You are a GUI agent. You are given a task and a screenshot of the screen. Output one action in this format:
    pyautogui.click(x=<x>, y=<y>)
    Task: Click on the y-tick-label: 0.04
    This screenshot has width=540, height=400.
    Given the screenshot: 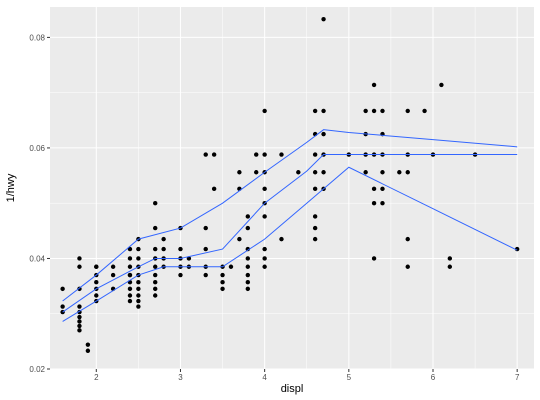 What is the action you would take?
    pyautogui.click(x=37, y=258)
    